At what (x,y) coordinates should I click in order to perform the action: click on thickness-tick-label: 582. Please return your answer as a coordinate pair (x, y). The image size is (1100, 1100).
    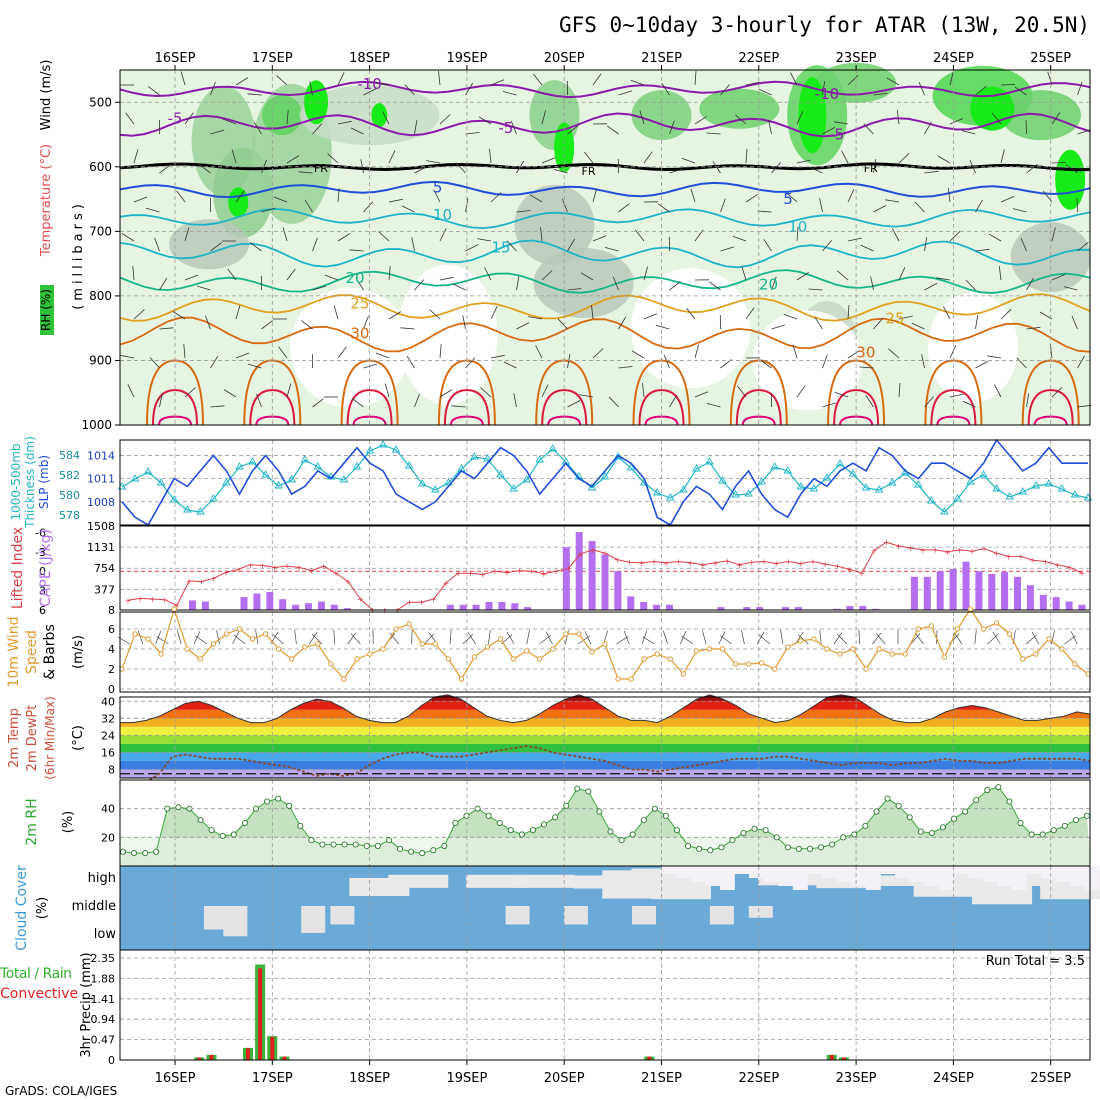
    Looking at the image, I should click on (69, 475).